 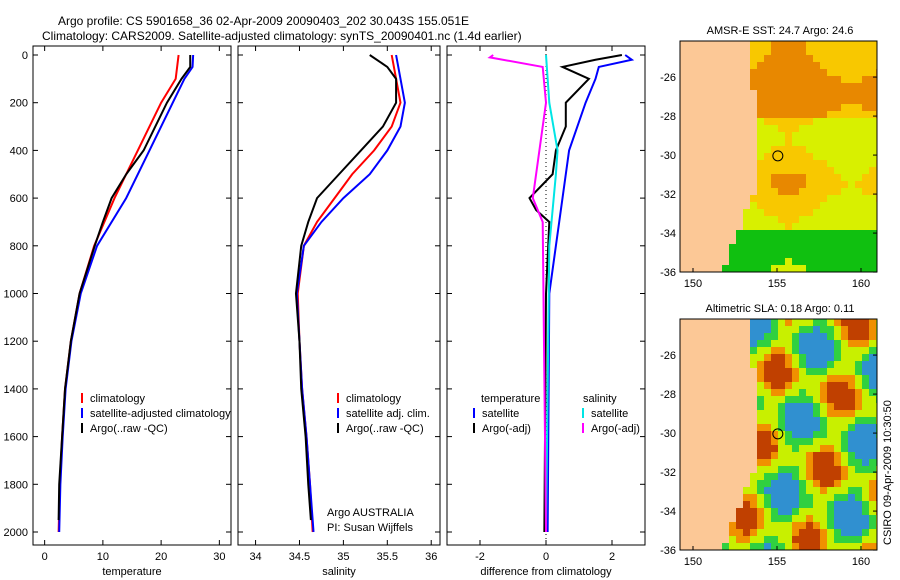 What do you see at coordinates (668, 395) in the screenshot?
I see `map-y-tick-label: -28` at bounding box center [668, 395].